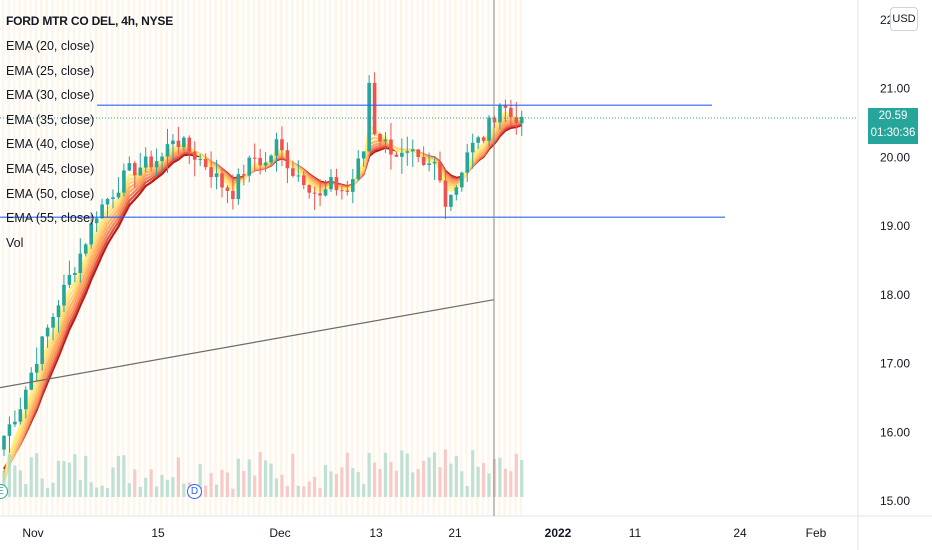 Image resolution: width=932 pixels, height=550 pixels. Describe the element at coordinates (90, 21) in the screenshot. I see `symbol-title: FORD MTR CO DEL, 4h, NYSE` at that location.